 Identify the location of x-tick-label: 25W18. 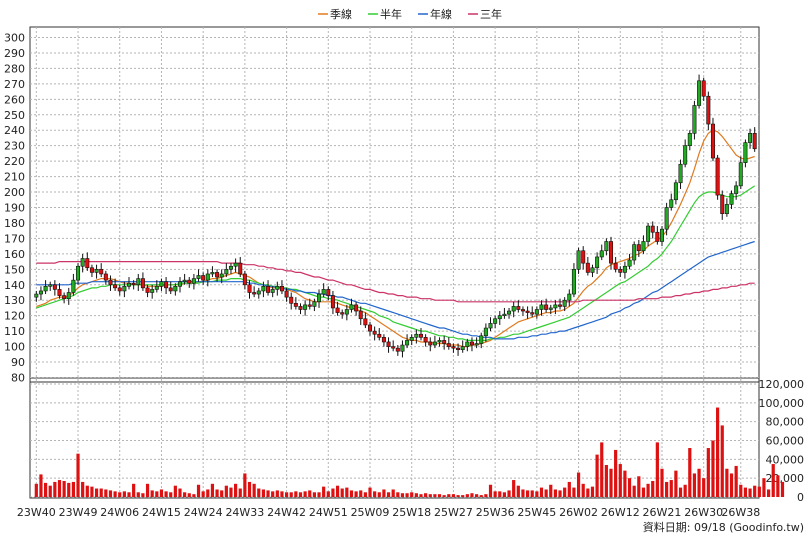
(411, 512).